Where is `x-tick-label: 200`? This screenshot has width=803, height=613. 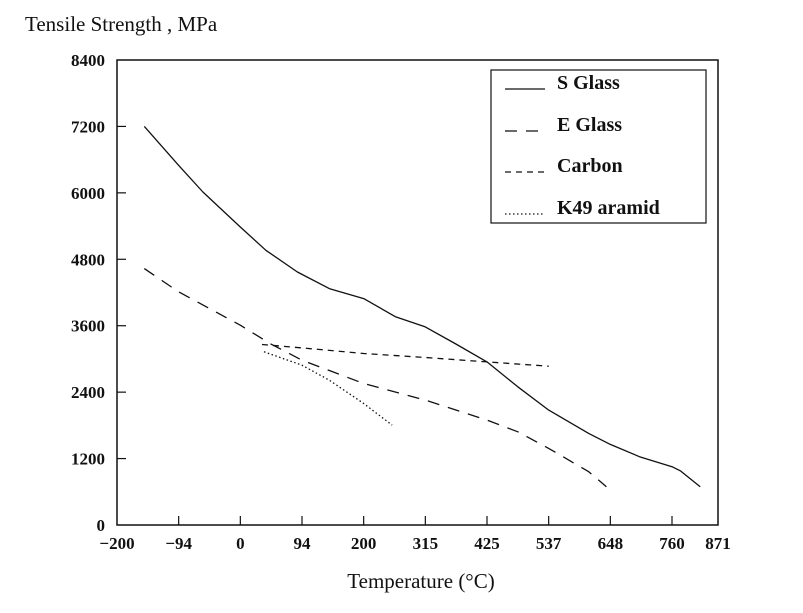
x-tick-label: 200 is located at coordinates (364, 543).